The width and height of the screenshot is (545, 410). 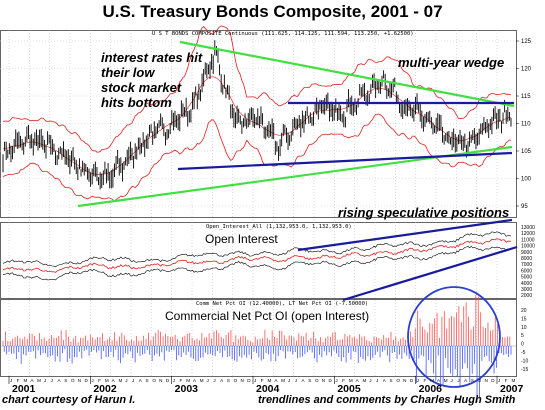 What do you see at coordinates (526, 97) in the screenshot?
I see `price-tick-label: 115` at bounding box center [526, 97].